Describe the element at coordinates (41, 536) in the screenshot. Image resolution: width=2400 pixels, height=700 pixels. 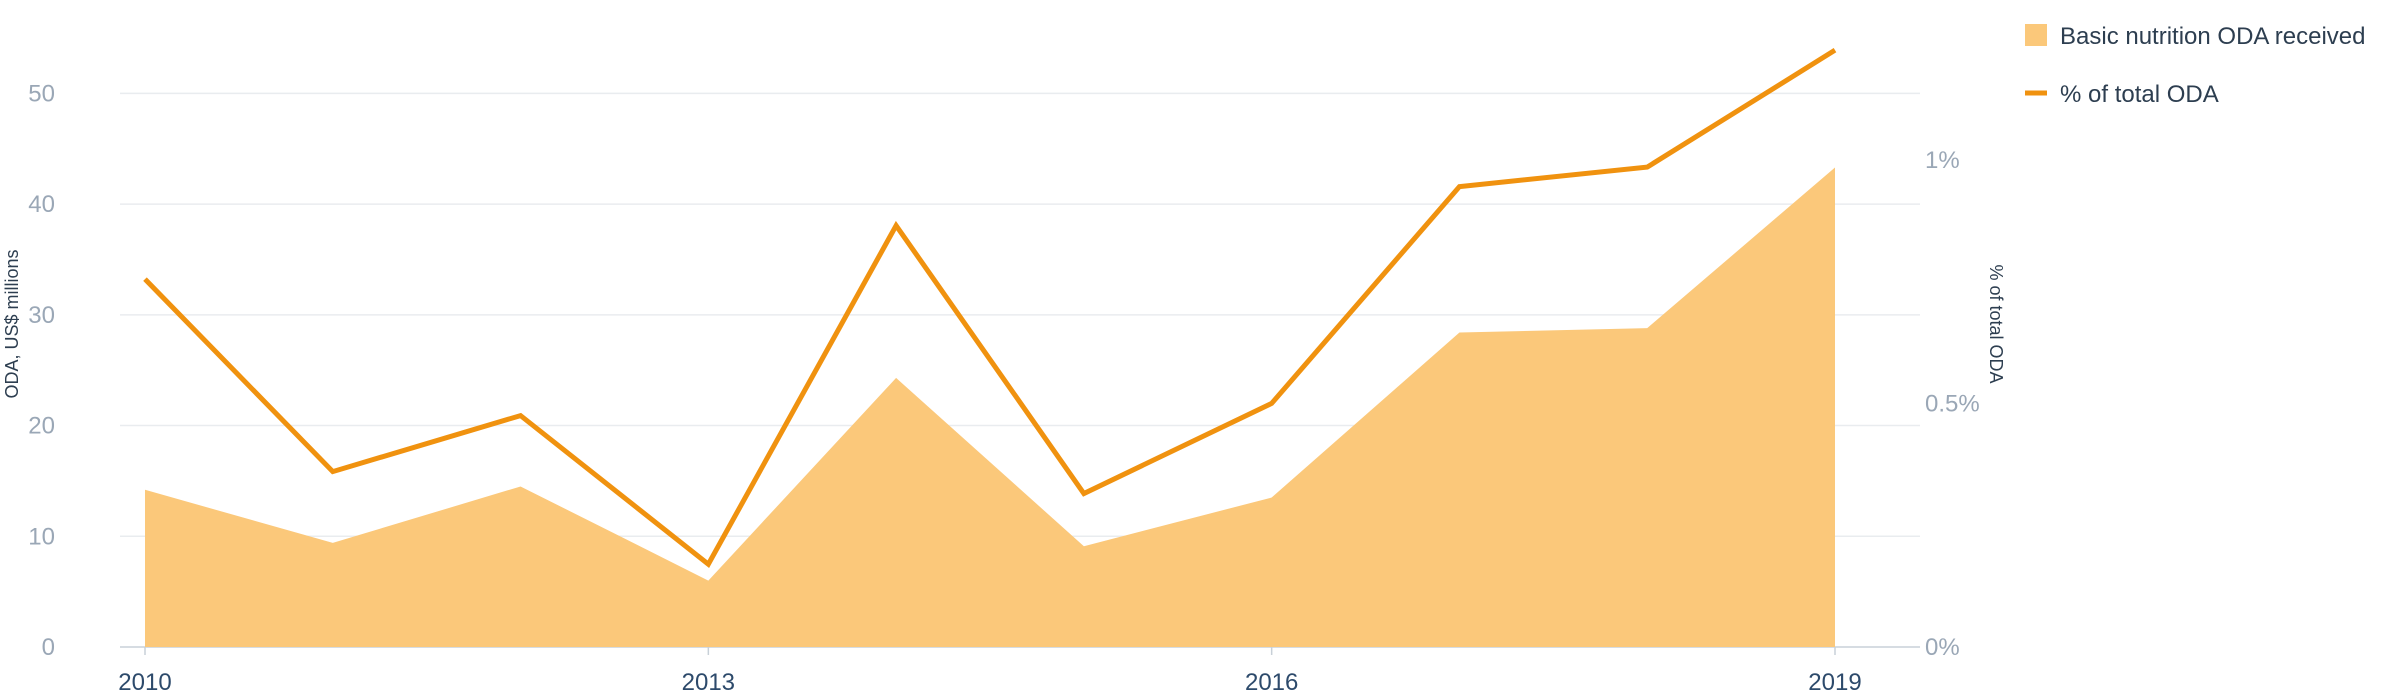
I see `left-tick-label: 10` at that location.